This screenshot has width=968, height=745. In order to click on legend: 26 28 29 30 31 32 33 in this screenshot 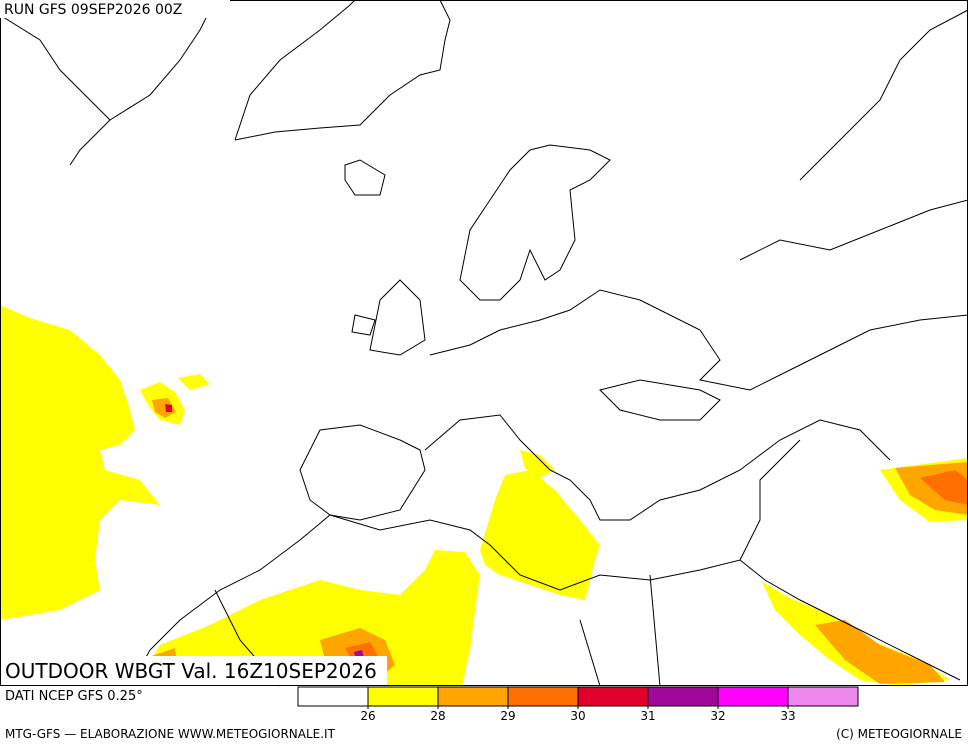, I will do `click(578, 704)`.